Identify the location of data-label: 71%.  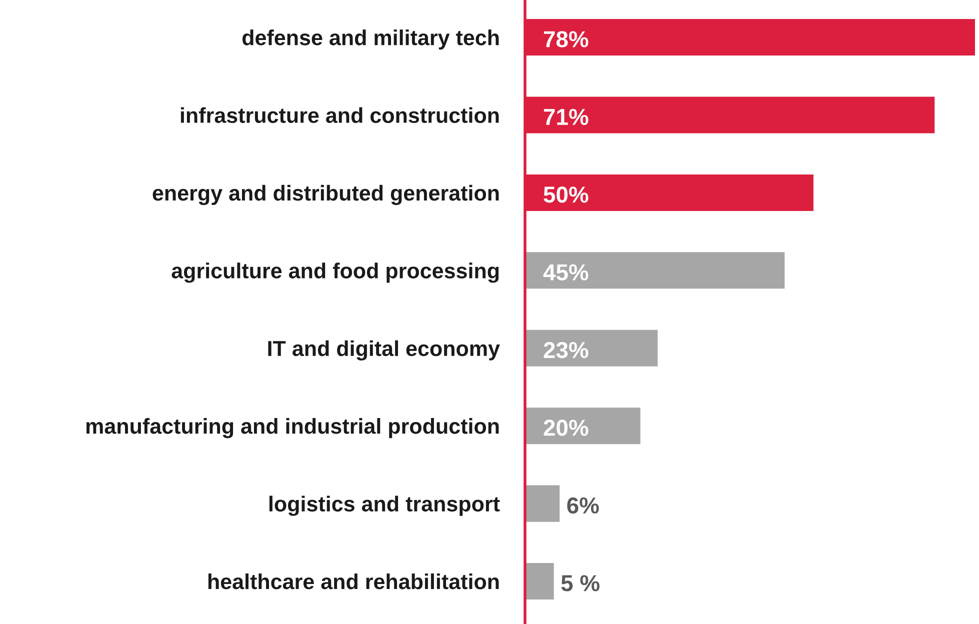
(566, 116).